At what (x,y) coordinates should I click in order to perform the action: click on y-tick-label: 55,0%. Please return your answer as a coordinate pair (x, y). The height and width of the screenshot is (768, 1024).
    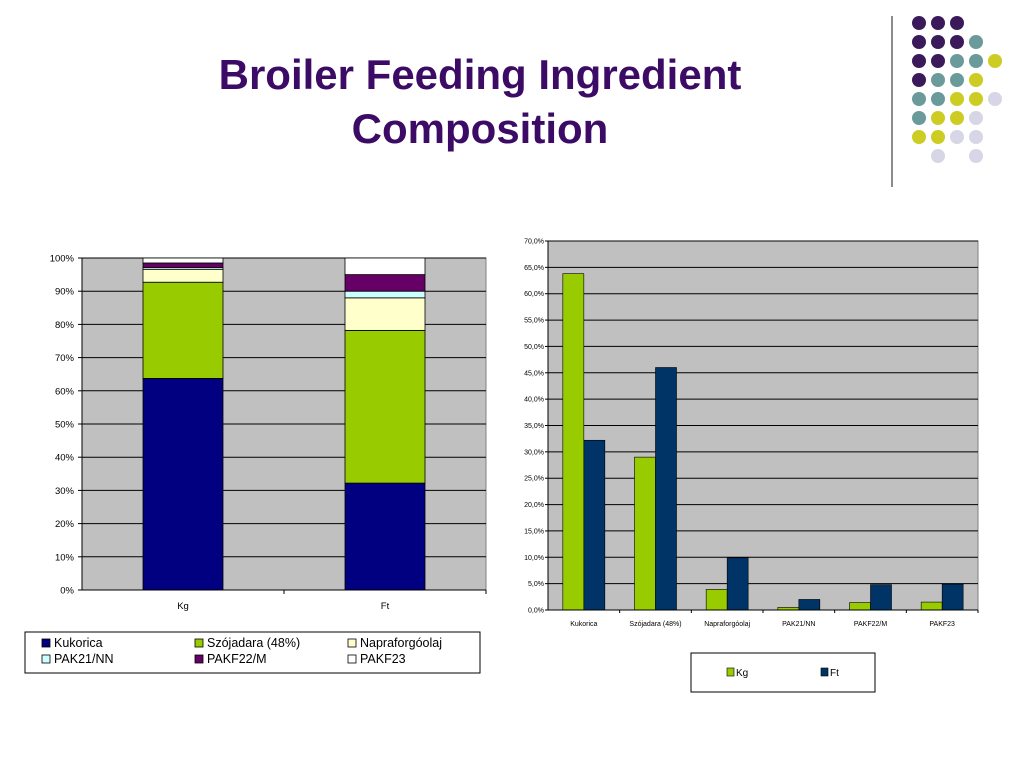
    Looking at the image, I should click on (534, 321).